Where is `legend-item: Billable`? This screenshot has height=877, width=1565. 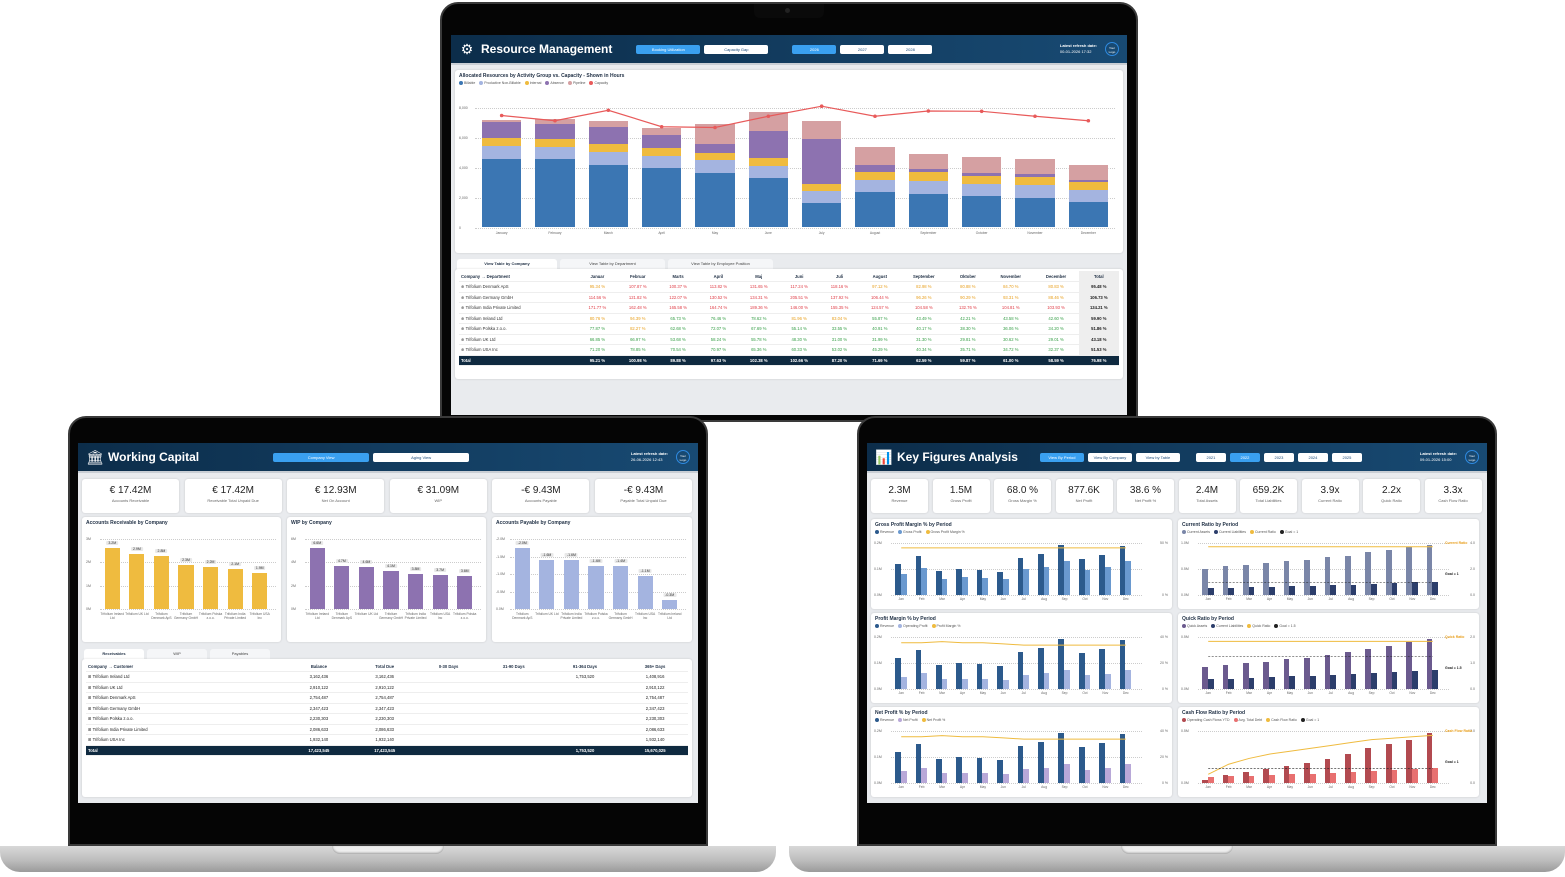
legend-item: Billable is located at coordinates (467, 83).